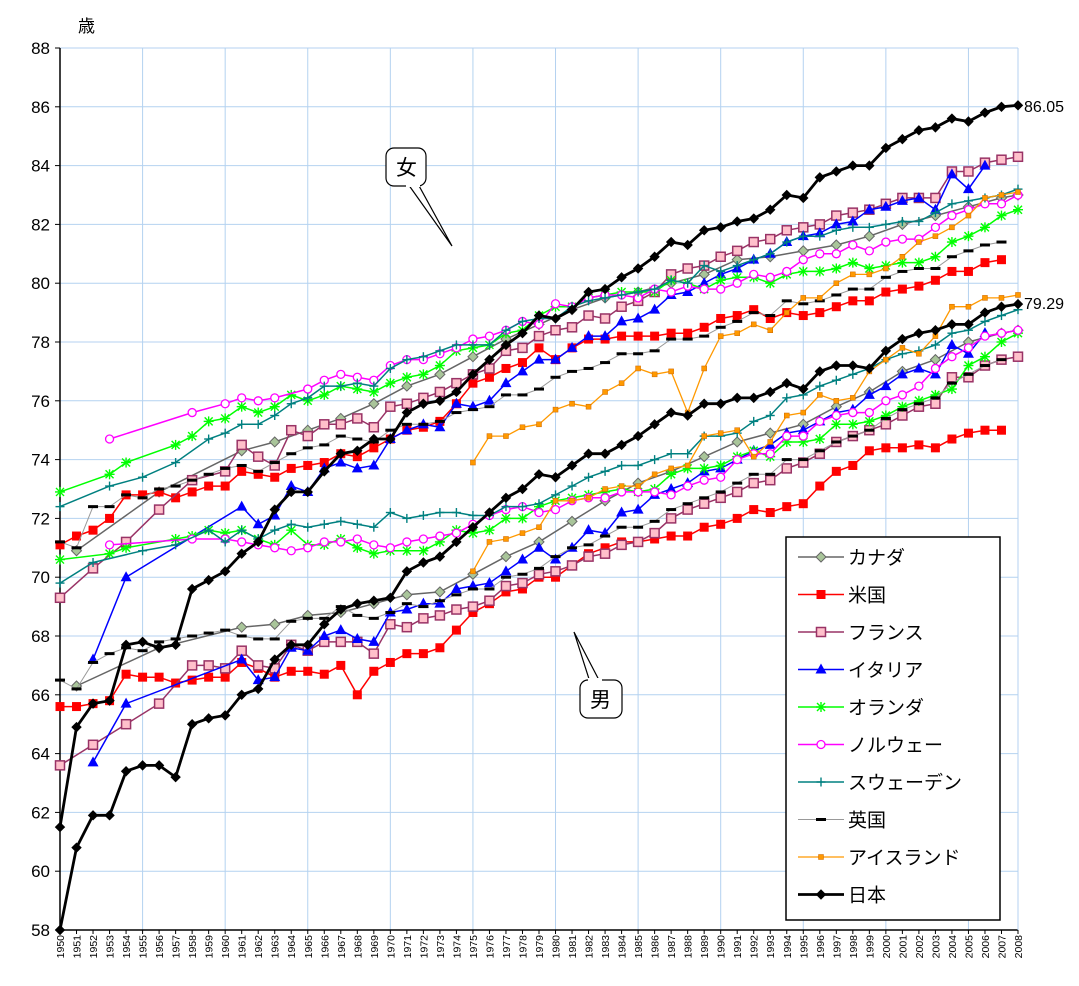  I want to click on x-tick-label: 1974, so click(457, 947).